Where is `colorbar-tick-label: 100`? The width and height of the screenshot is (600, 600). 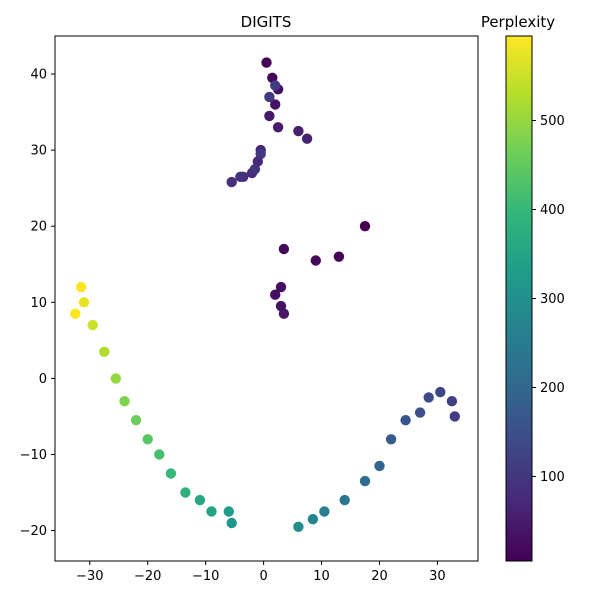
colorbar-tick-label: 100 is located at coordinates (552, 477).